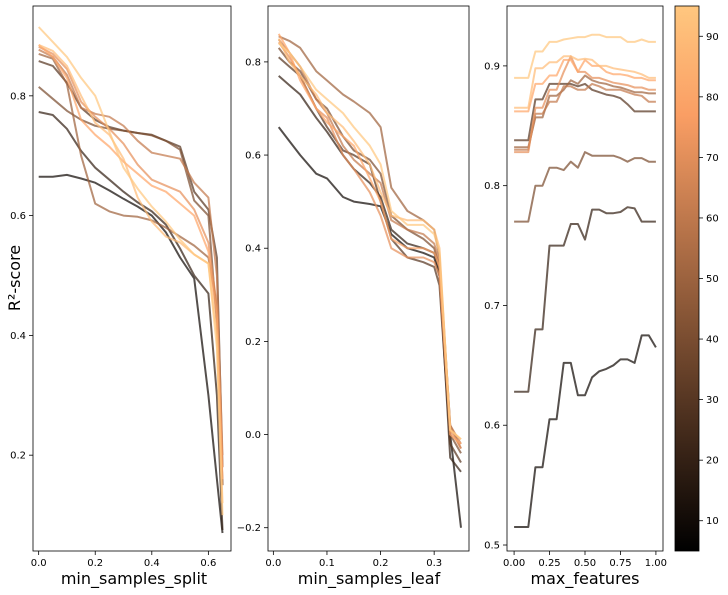 This screenshot has width=728, height=595. What do you see at coordinates (712, 218) in the screenshot?
I see `colorbar-tick-label: 60` at bounding box center [712, 218].